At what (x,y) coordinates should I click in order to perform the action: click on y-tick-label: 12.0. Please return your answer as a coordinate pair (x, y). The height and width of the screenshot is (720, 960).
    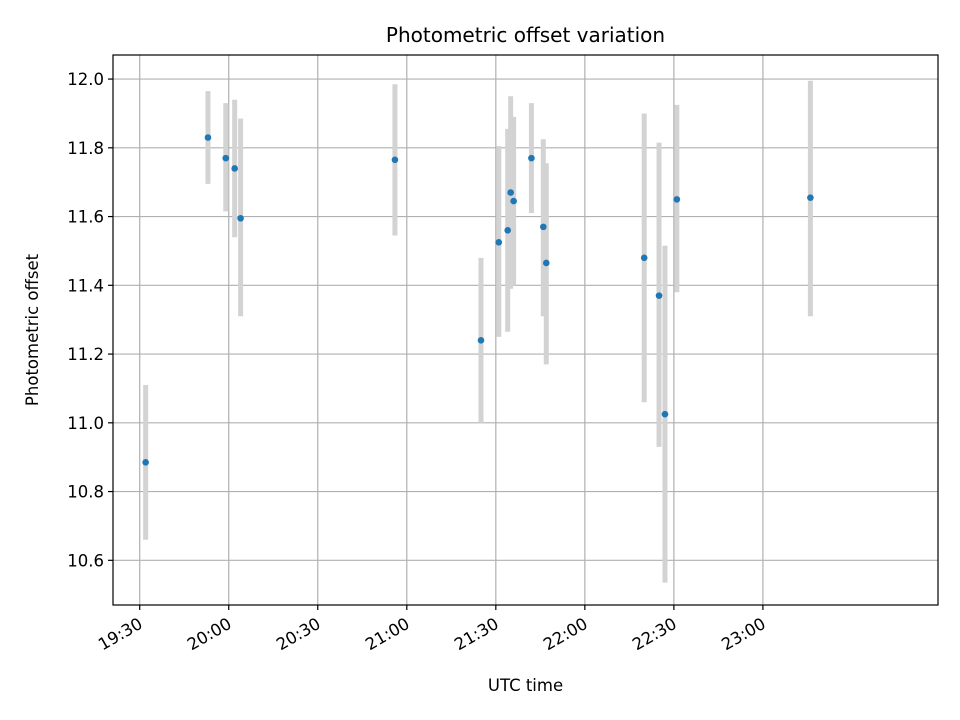
    Looking at the image, I should click on (85, 79).